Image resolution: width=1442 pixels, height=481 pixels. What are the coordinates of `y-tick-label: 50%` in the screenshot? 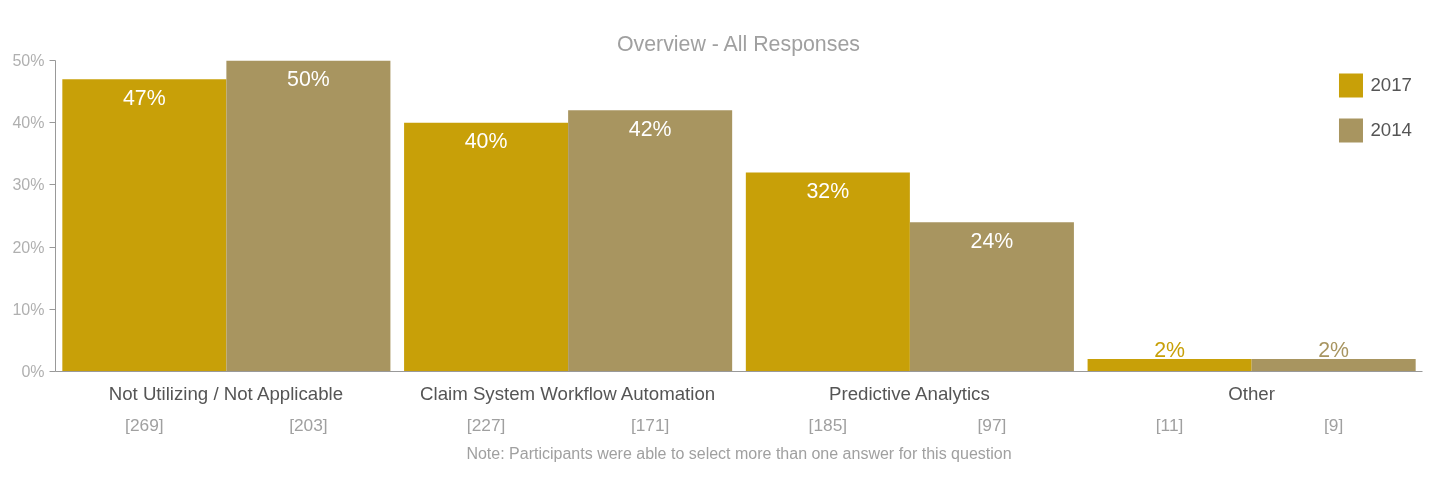 It's located at (28, 60).